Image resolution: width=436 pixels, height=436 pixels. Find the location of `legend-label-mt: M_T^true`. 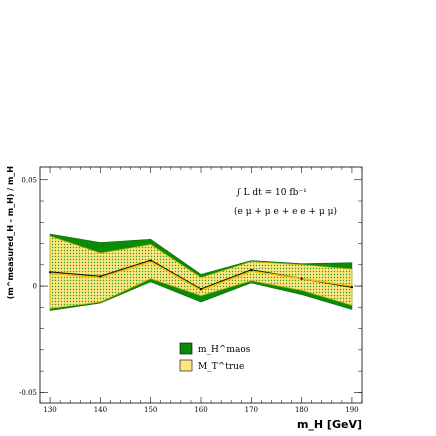

legend-label-mt: M_T^true is located at coordinates (221, 367).